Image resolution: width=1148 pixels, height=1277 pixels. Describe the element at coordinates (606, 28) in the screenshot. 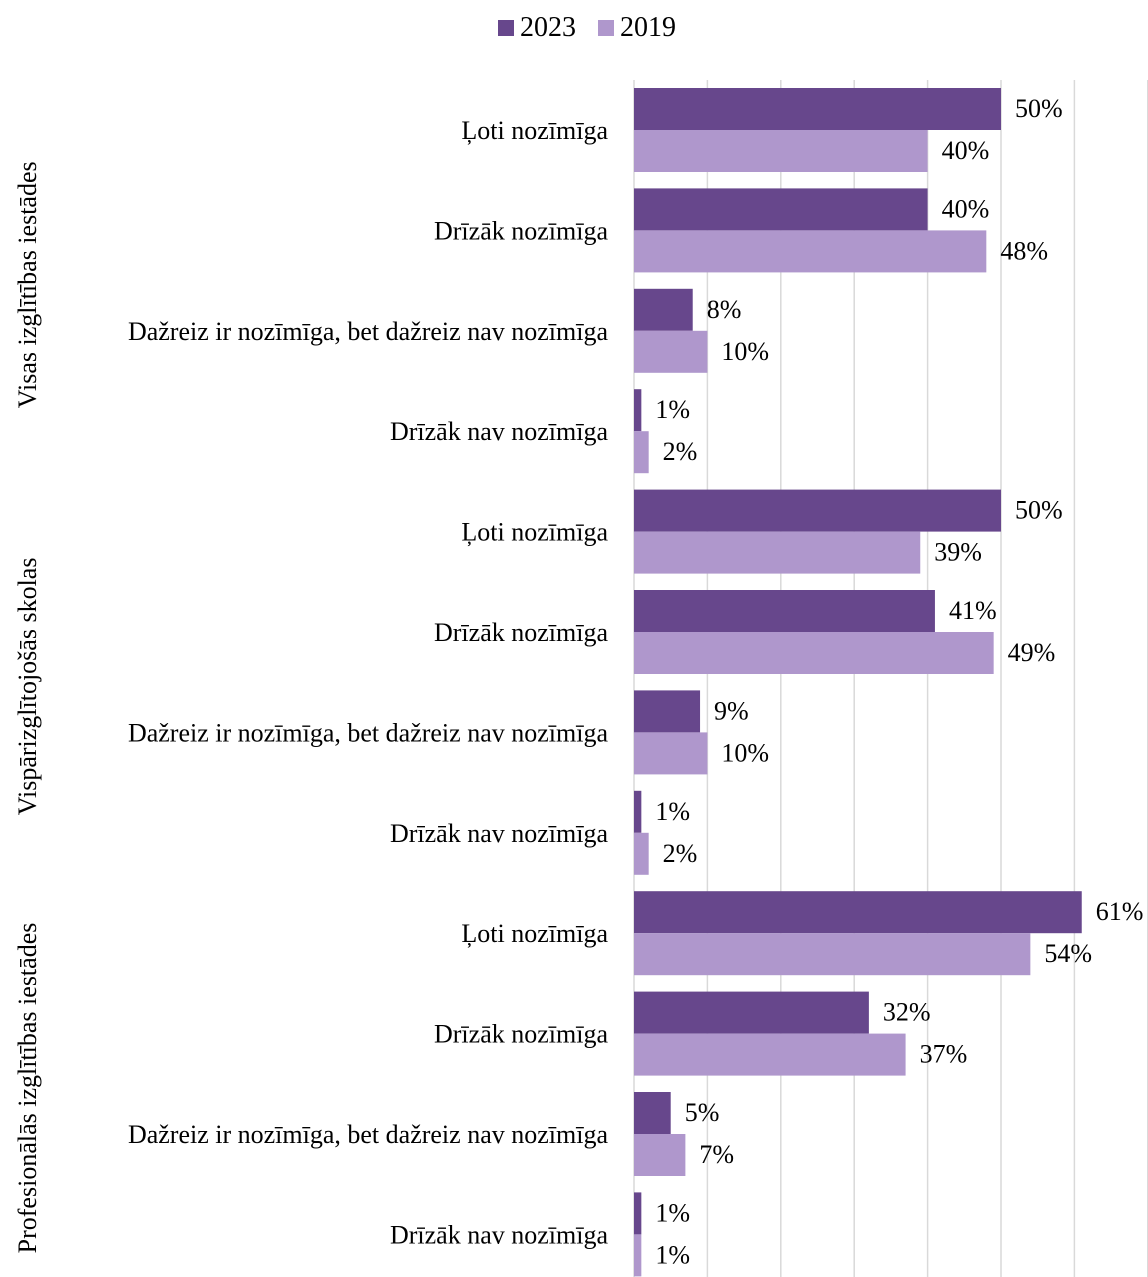

I see `legend-swatch-2019` at that location.